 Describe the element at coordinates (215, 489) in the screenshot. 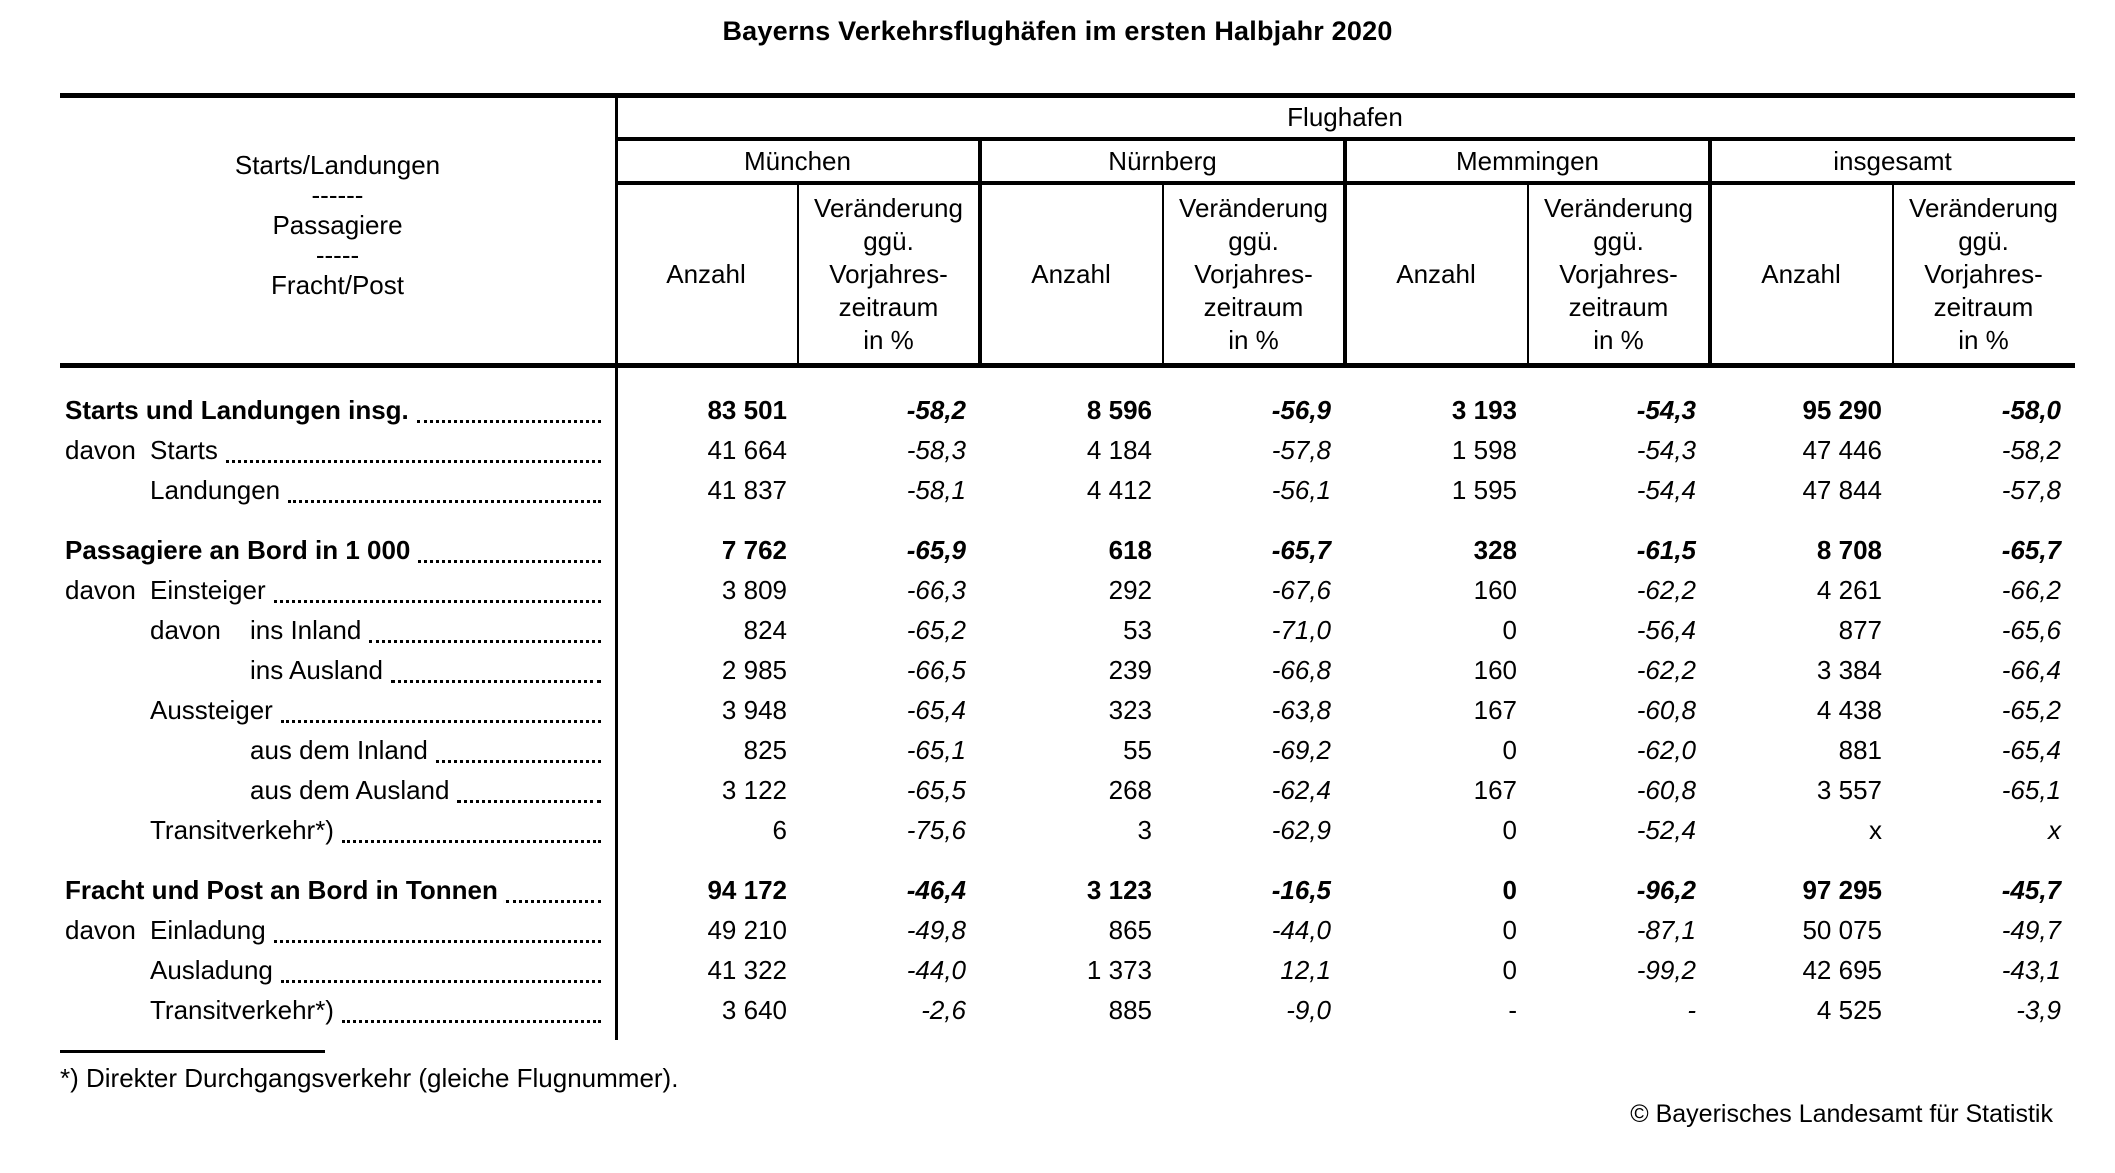

I see `row-label: Landungen` at that location.